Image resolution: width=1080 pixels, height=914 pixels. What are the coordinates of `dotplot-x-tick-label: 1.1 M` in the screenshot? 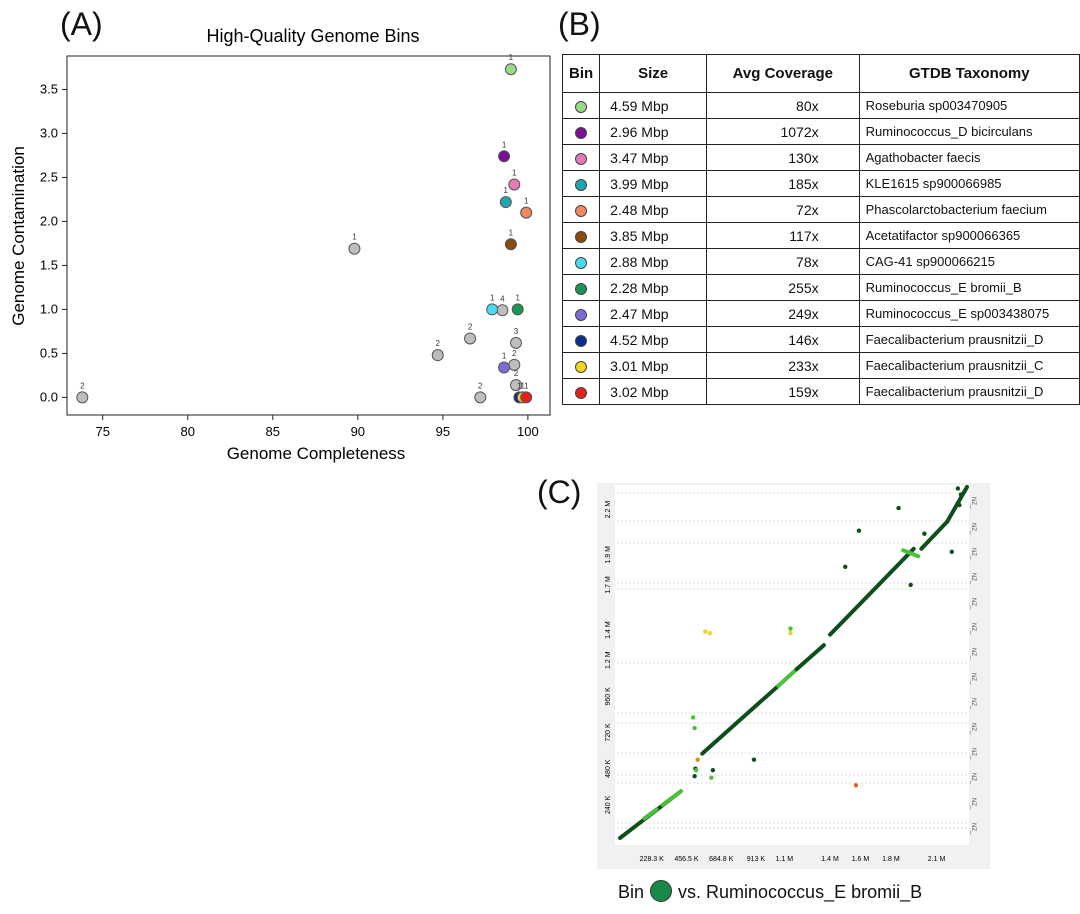 It's located at (785, 859).